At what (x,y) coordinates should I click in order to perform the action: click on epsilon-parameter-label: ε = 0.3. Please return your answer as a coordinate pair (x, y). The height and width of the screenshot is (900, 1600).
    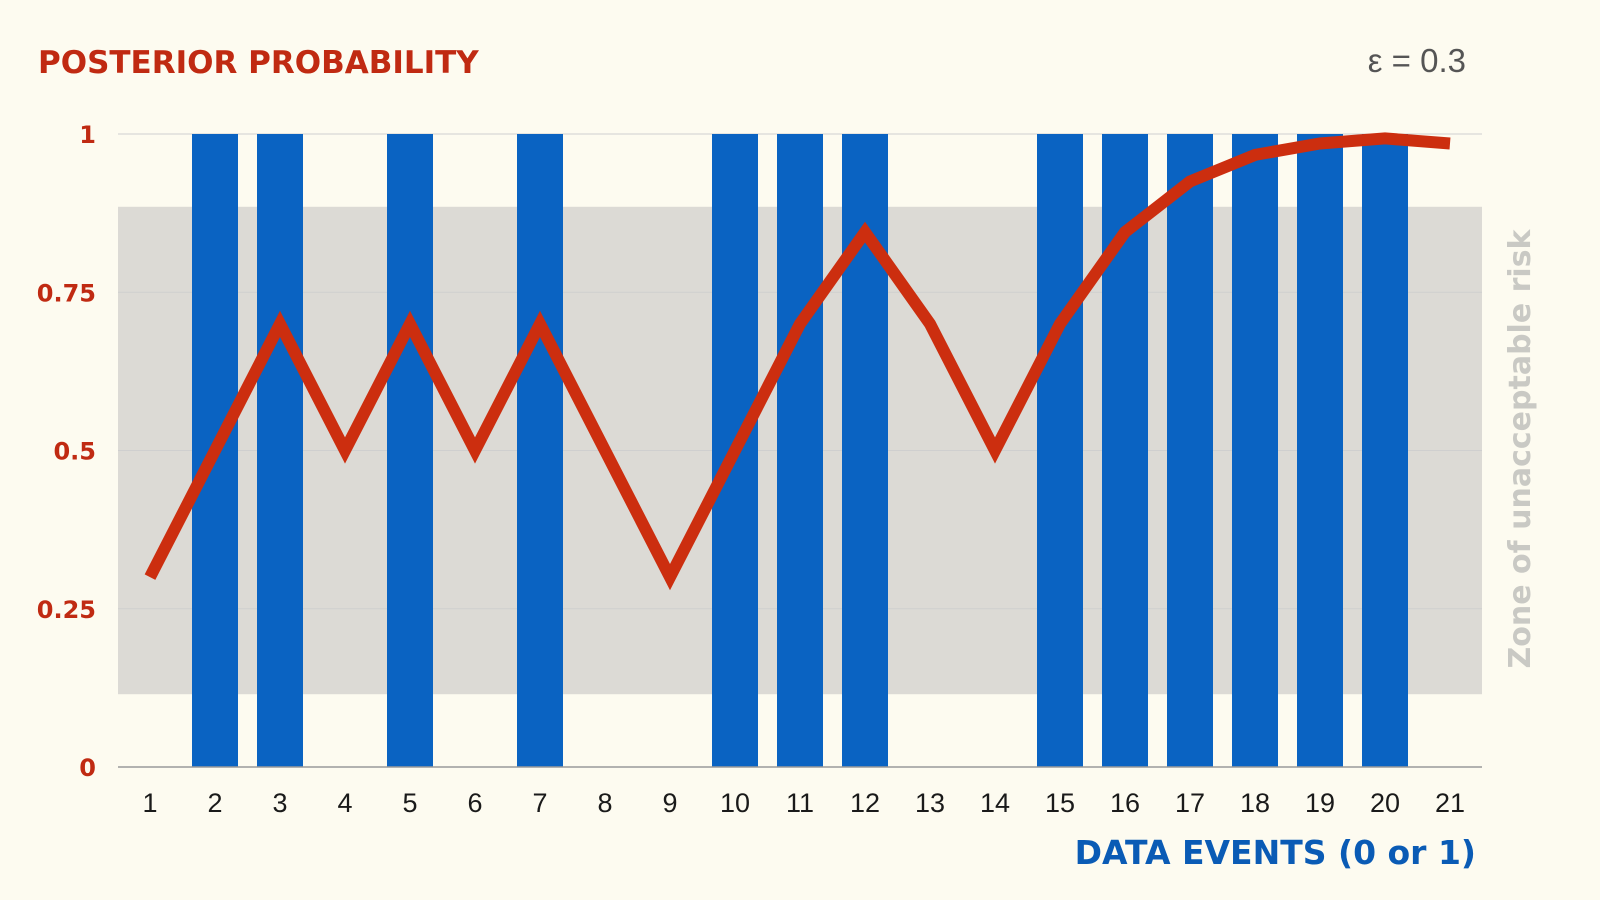
    Looking at the image, I should click on (1417, 60).